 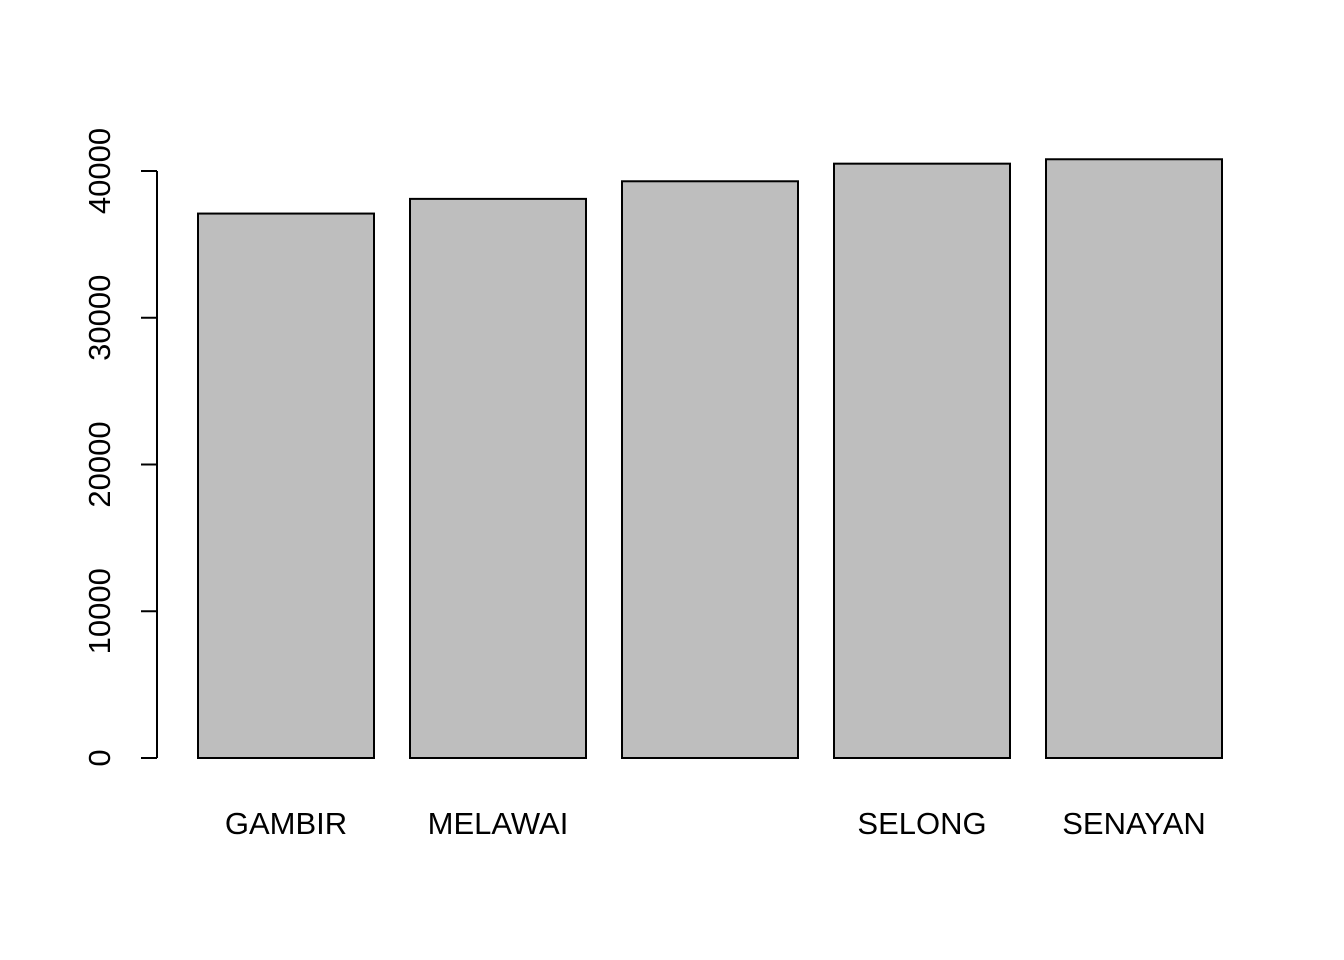 What do you see at coordinates (921, 823) in the screenshot?
I see `x-category-label: SELONG` at bounding box center [921, 823].